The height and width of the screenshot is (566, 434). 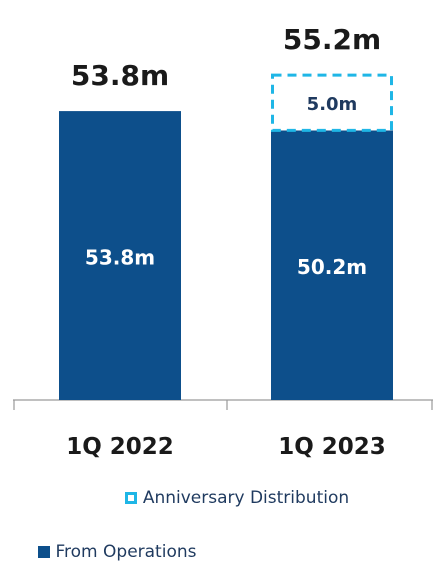 I want to click on legend-swatch-anniversary-distribution, so click(x=130, y=498).